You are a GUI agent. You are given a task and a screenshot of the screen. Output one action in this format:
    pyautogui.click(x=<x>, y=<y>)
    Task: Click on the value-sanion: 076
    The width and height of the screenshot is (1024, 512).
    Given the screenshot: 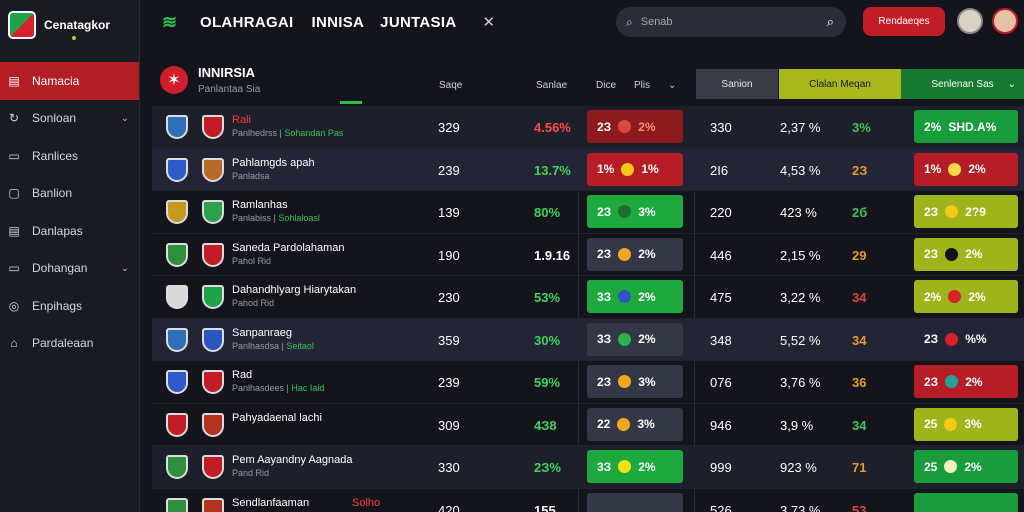 What is the action you would take?
    pyautogui.click(x=721, y=382)
    